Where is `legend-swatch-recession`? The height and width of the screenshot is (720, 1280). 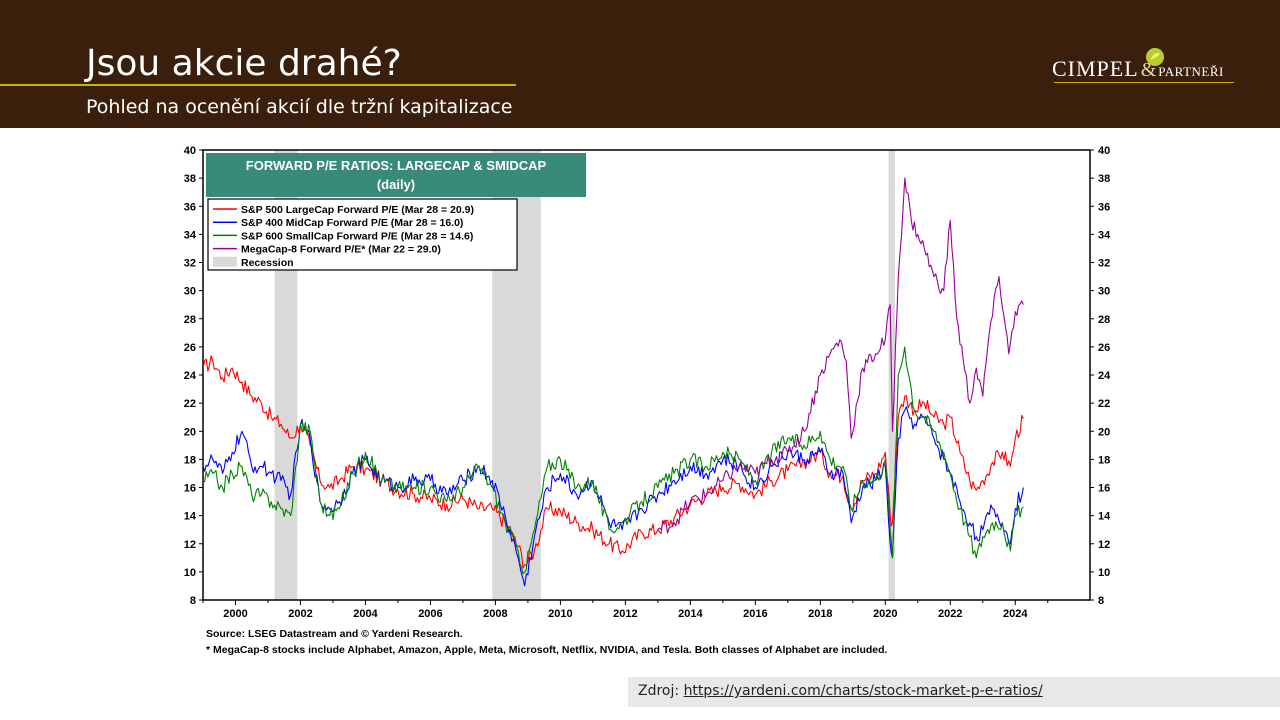 legend-swatch-recession is located at coordinates (225, 261).